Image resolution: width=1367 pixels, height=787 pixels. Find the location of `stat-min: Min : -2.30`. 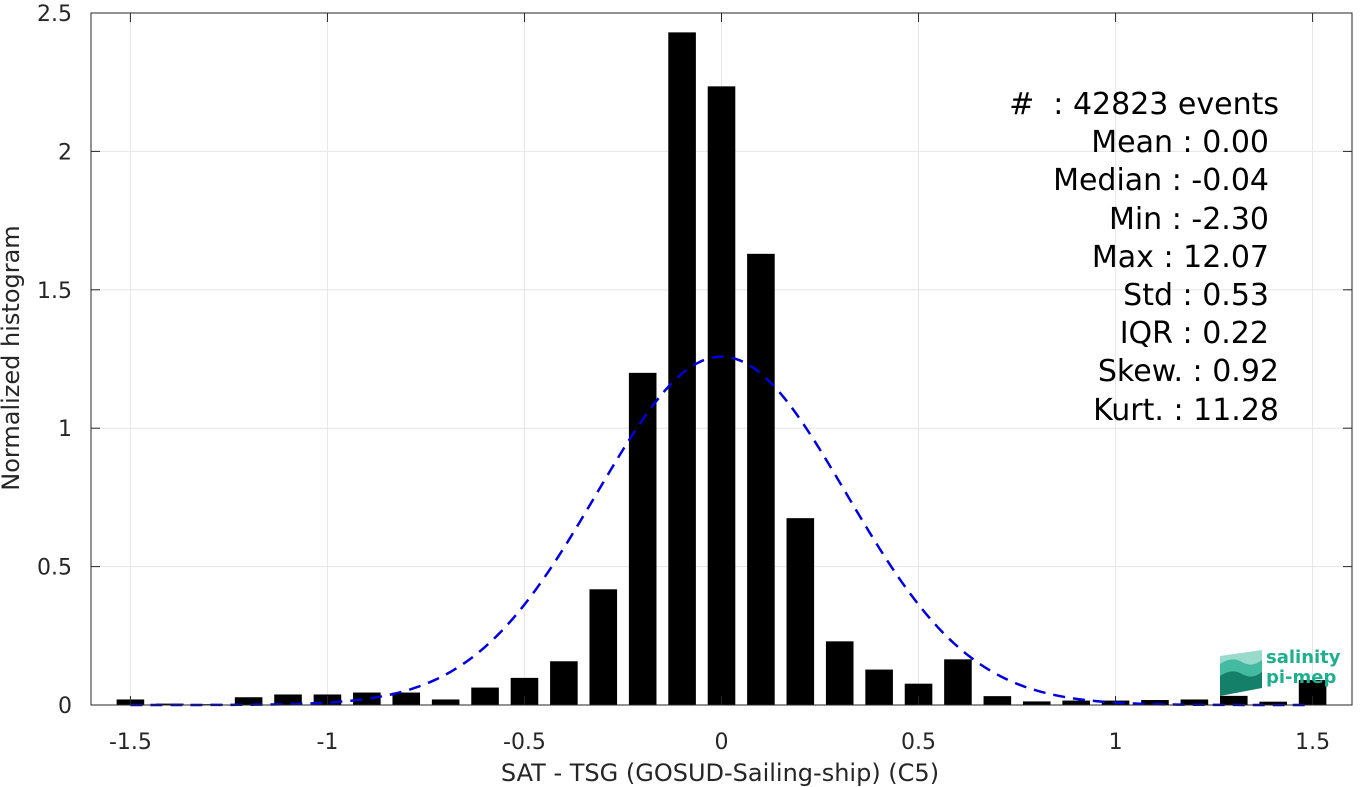

stat-min: Min : -2.30 is located at coordinates (1188, 219).